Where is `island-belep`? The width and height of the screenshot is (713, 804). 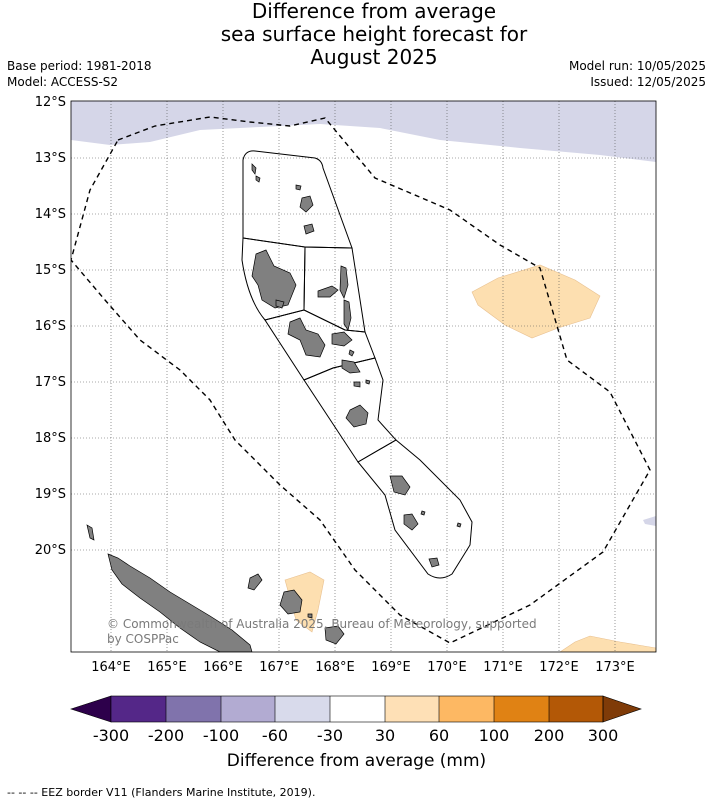 island-belep is located at coordinates (90, 532).